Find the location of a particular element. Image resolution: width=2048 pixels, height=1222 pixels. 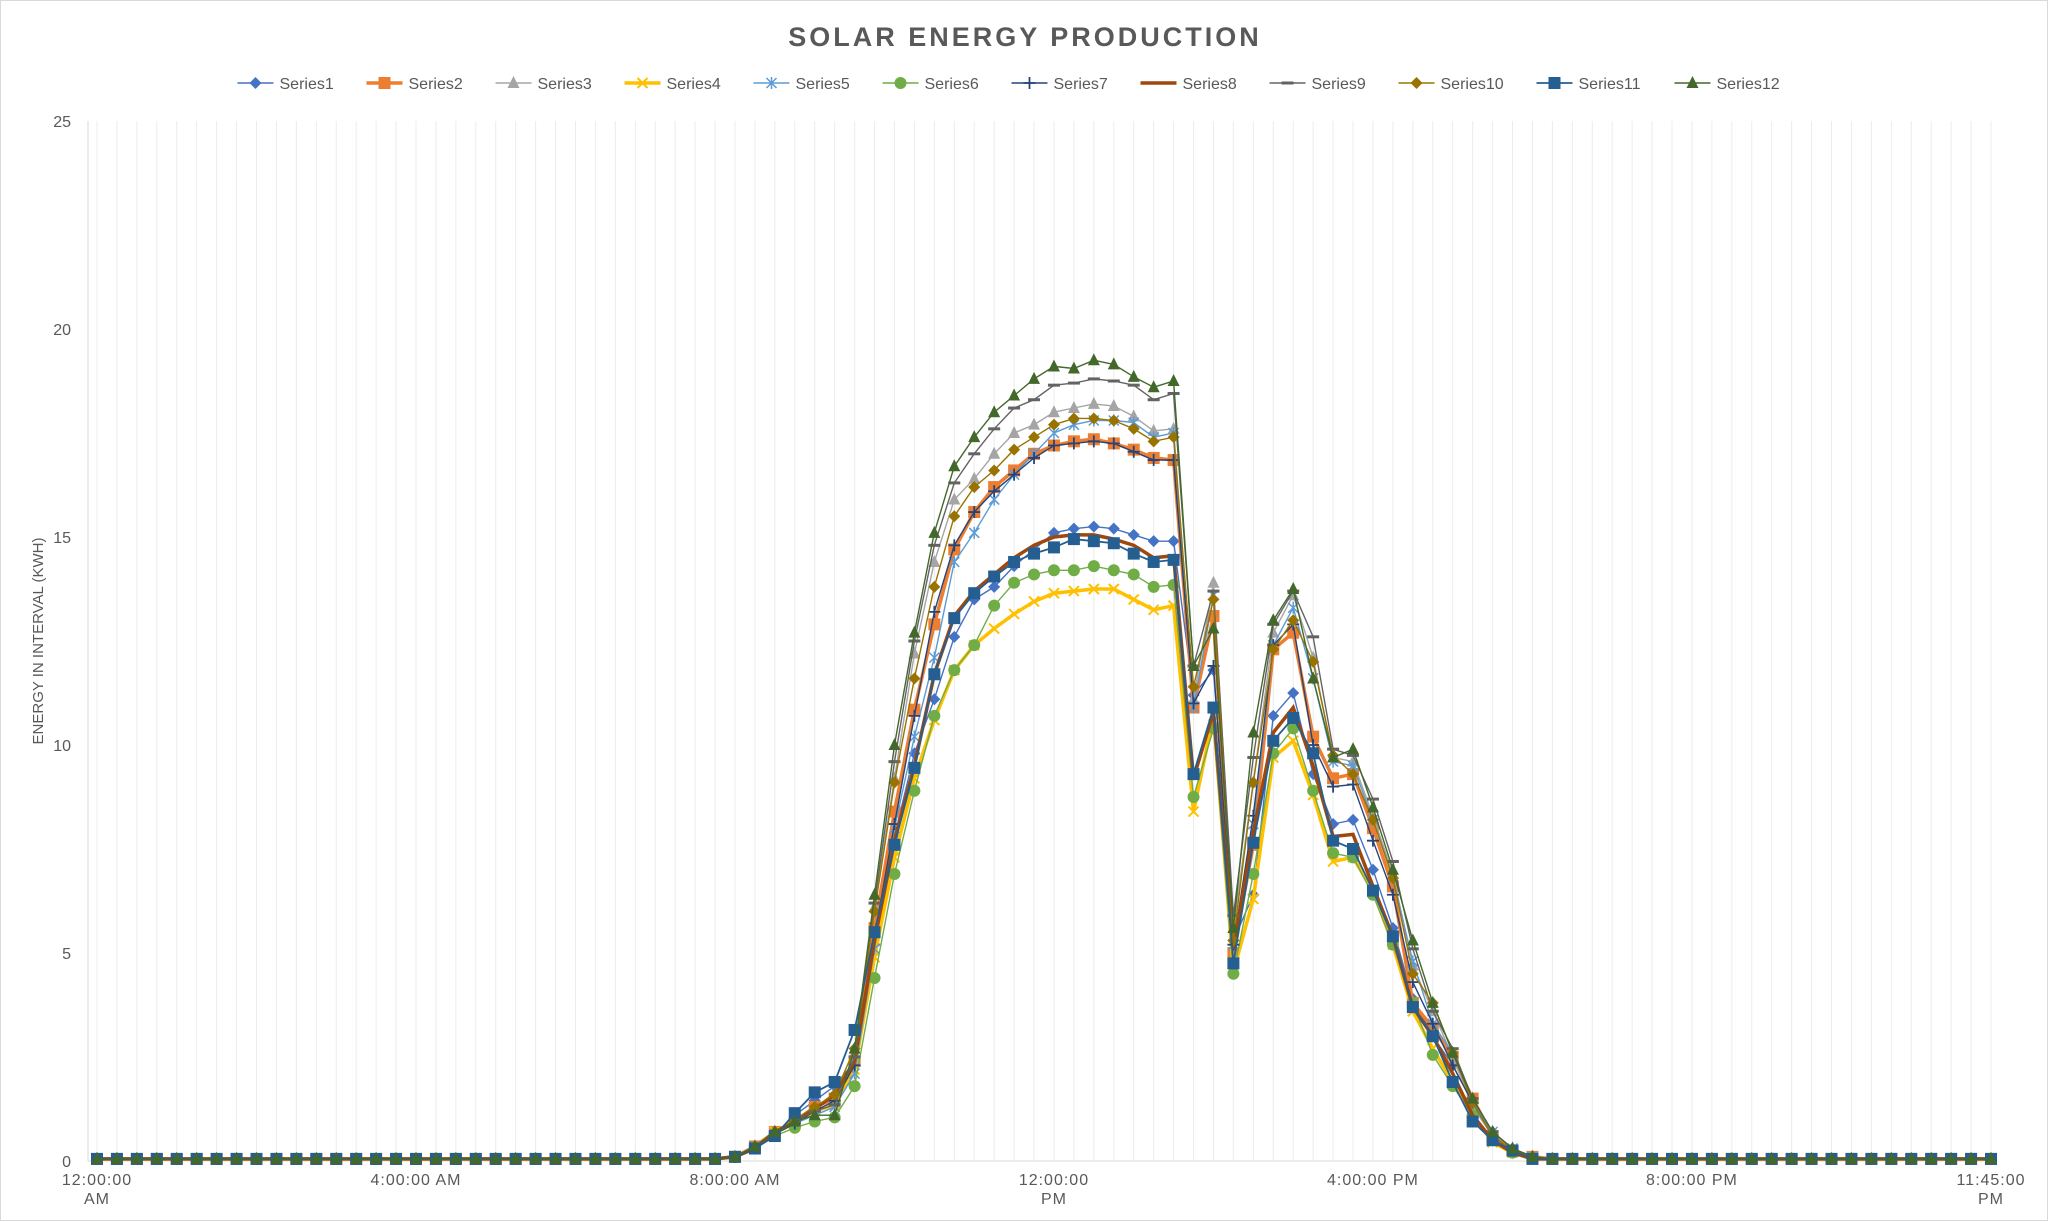

x-tick-label: 4:00:00 AM is located at coordinates (416, 1180).